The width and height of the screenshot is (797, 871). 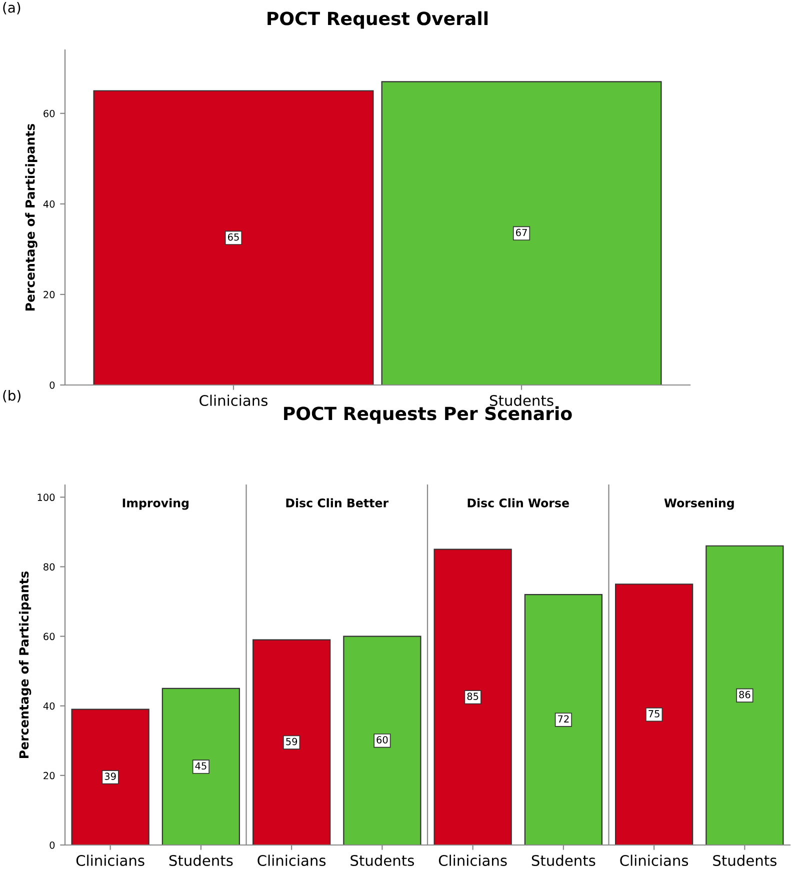 I want to click on chart-title: POCT Request Overall, so click(x=378, y=20).